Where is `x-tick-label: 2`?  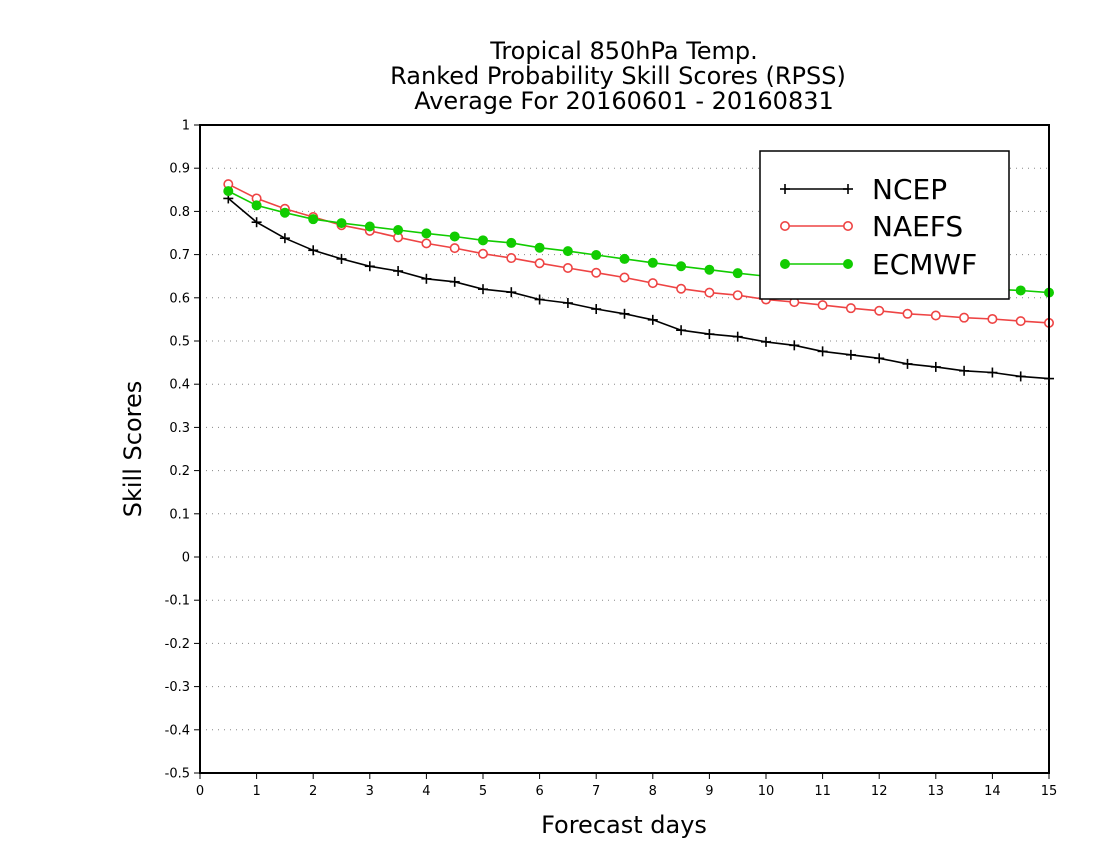
x-tick-label: 2 is located at coordinates (313, 791).